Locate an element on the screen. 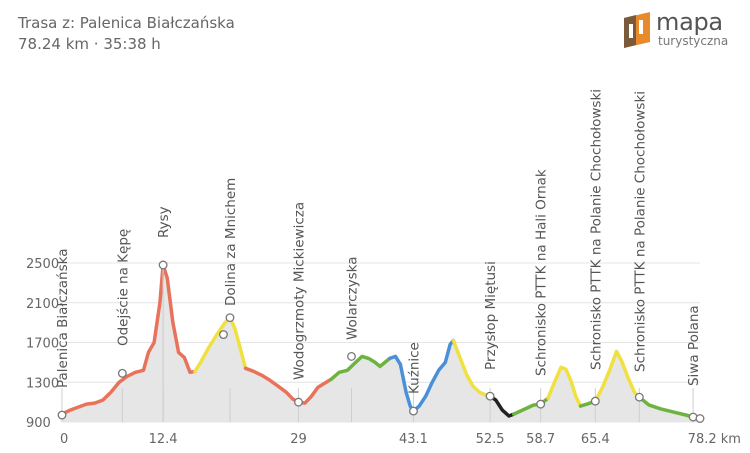  waypoint-label: Odejście na Kępę is located at coordinates (123, 287).